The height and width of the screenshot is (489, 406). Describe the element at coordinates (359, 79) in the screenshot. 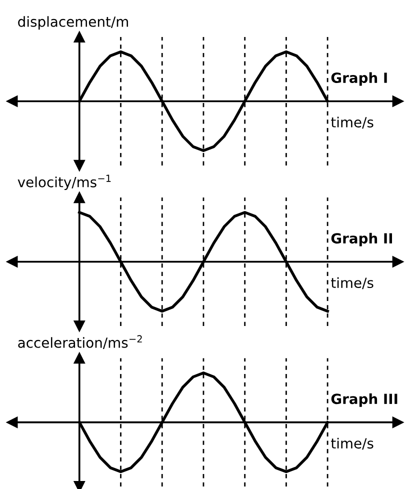

I see `series-label: Graph I` at that location.